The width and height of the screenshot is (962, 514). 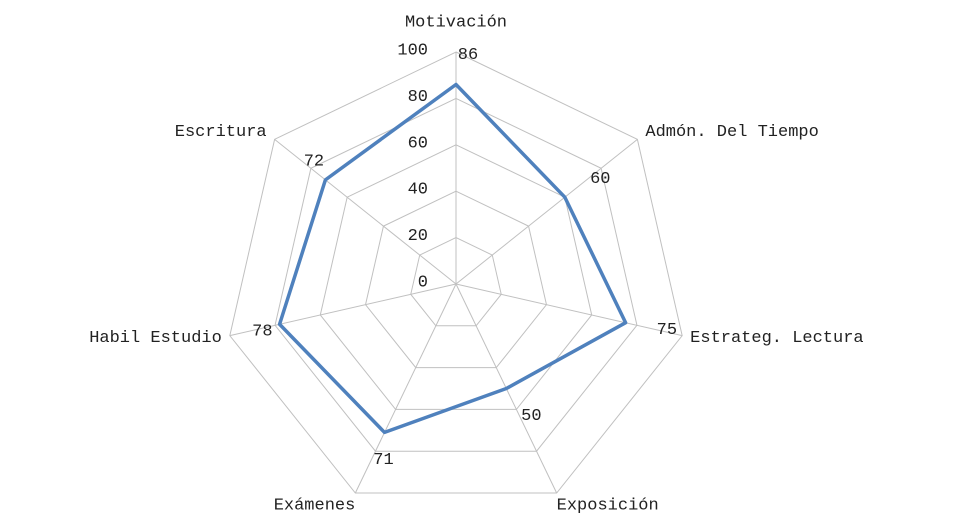 What do you see at coordinates (456, 22) in the screenshot?
I see `category-label: Motivación` at bounding box center [456, 22].